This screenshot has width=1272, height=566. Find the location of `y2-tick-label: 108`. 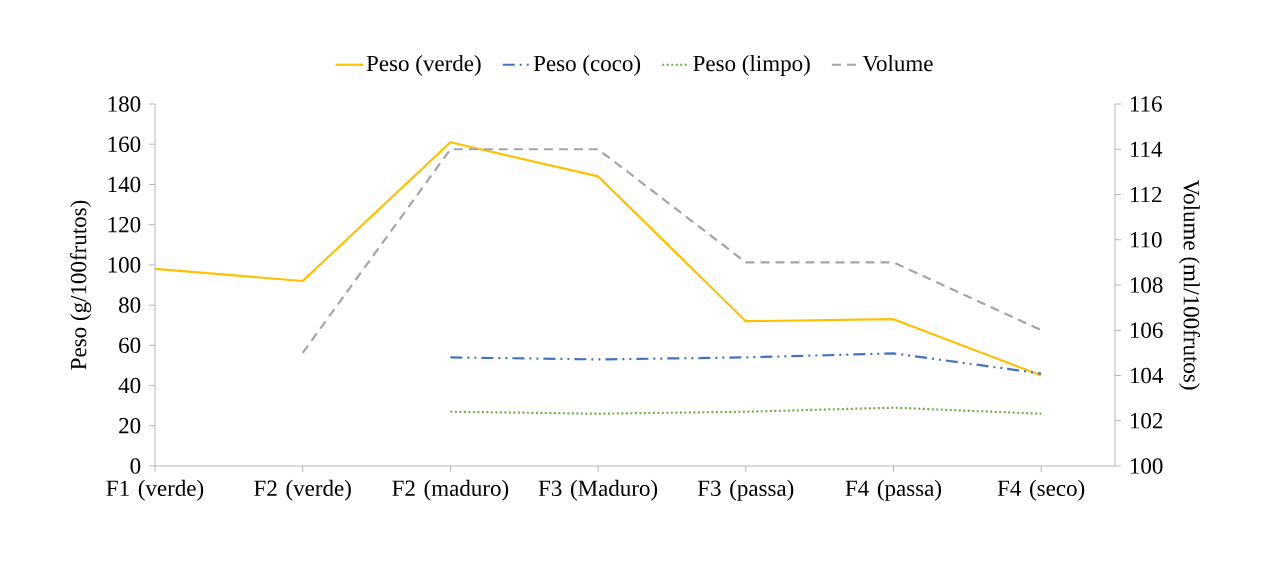

y2-tick-label: 108 is located at coordinates (1146, 285).